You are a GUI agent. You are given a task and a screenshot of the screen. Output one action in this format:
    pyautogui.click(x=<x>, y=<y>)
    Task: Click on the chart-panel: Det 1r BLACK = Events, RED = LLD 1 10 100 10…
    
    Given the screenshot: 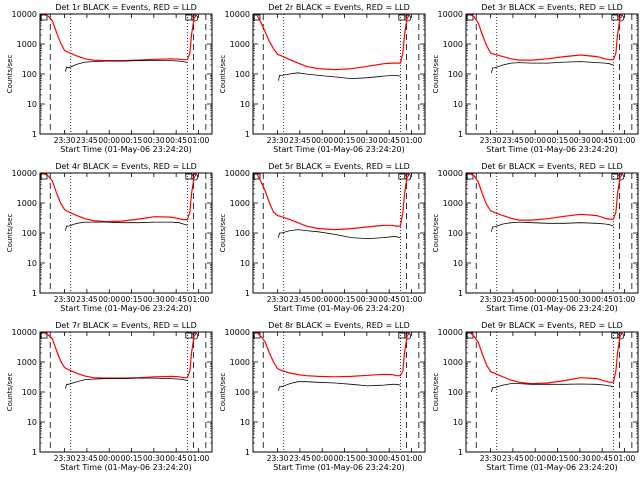 What is the action you would take?
    pyautogui.click(x=109, y=78)
    